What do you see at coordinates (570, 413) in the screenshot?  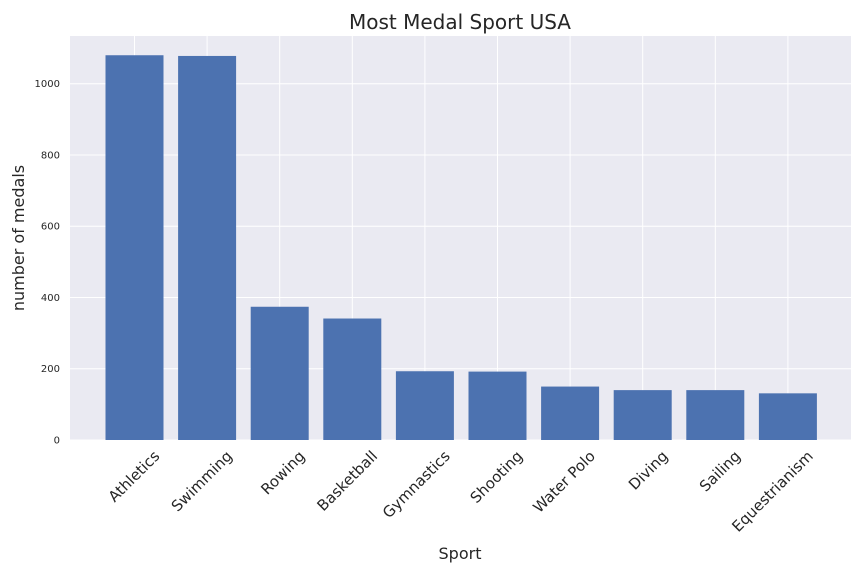 I see `bar-water-polo` at bounding box center [570, 413].